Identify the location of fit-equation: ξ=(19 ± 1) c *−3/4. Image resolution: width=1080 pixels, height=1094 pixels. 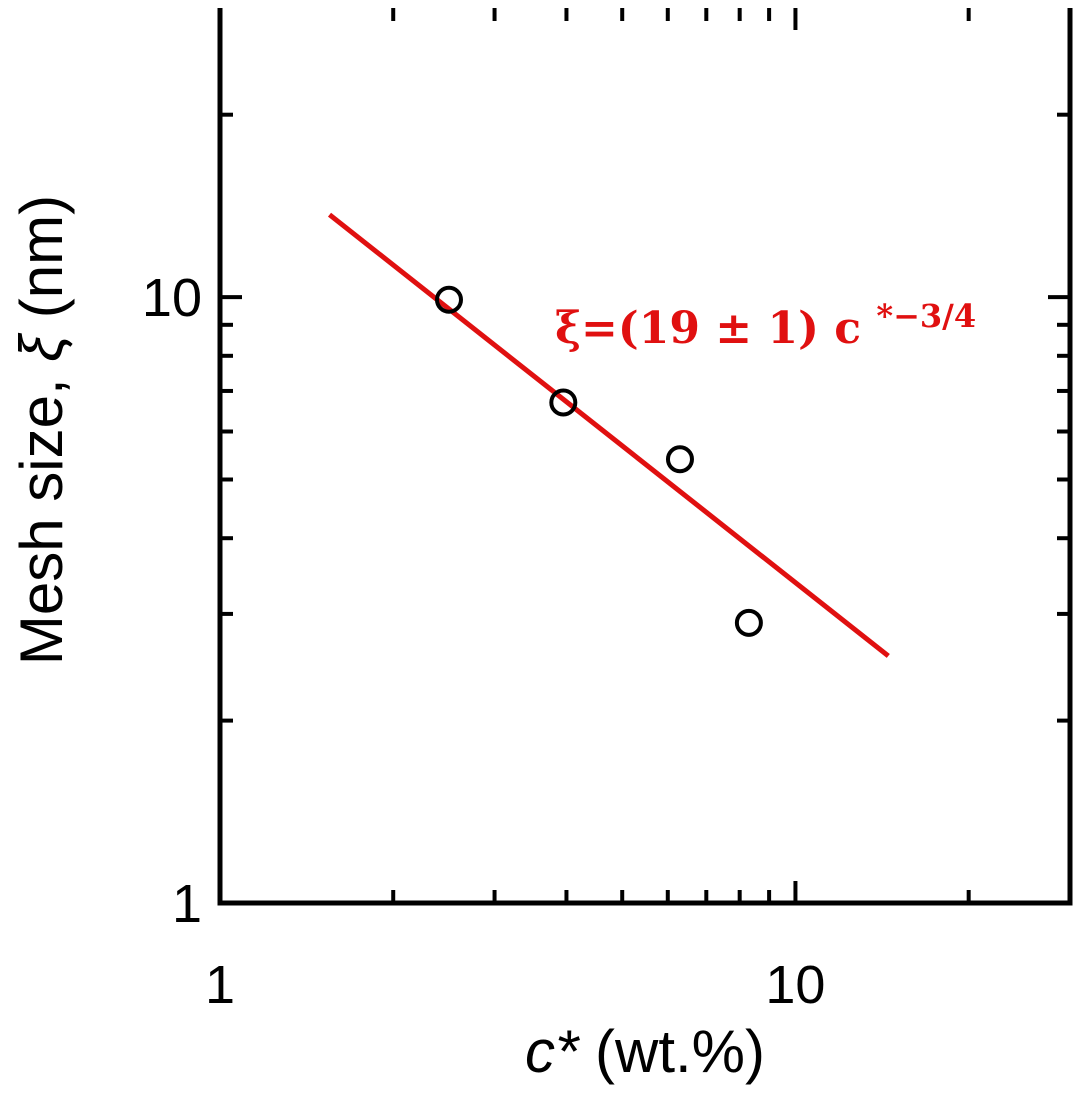
(765, 325).